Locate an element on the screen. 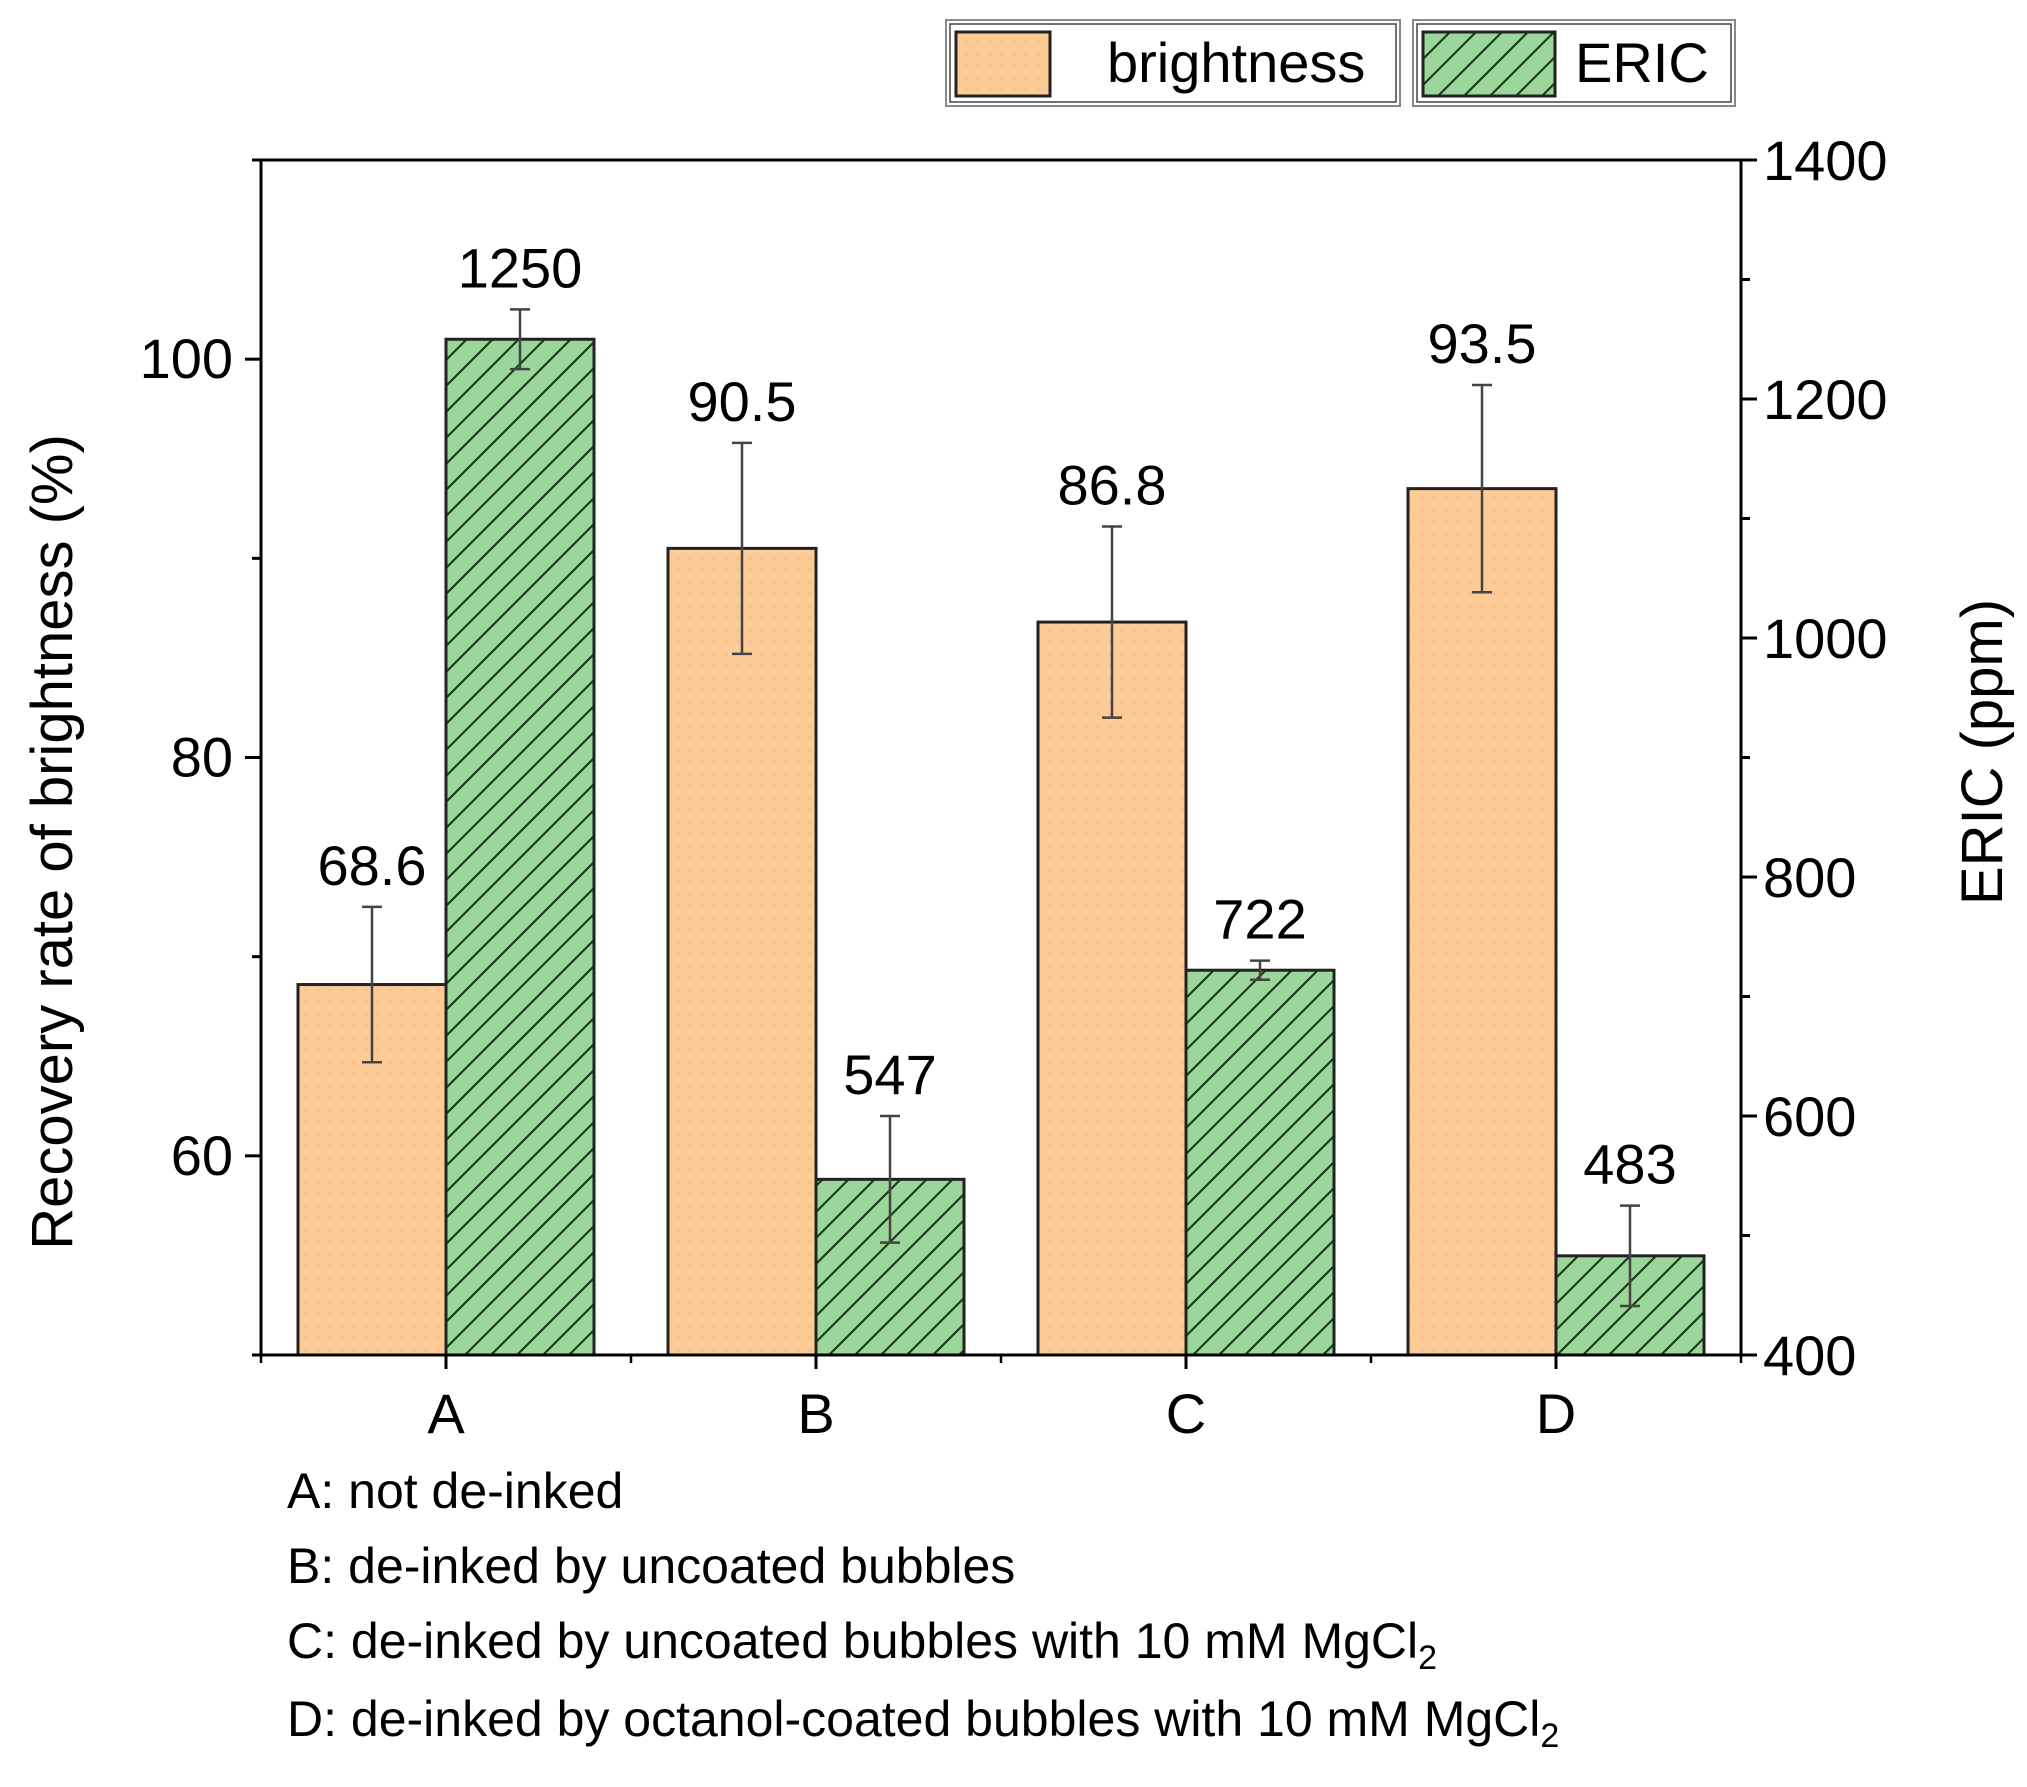 The width and height of the screenshot is (2027, 1787). data-label-bg-brightness-C is located at coordinates (1112, 483).